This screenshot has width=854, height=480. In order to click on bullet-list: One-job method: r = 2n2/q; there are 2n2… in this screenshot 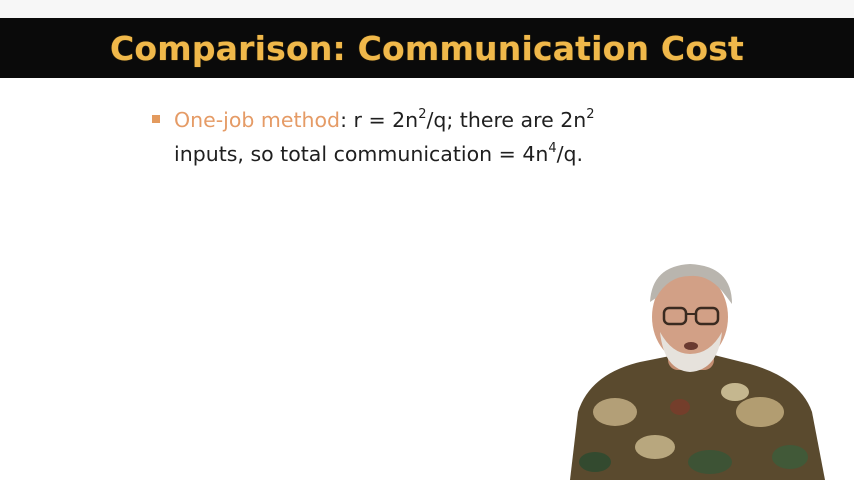, I will do `click(432, 137)`.